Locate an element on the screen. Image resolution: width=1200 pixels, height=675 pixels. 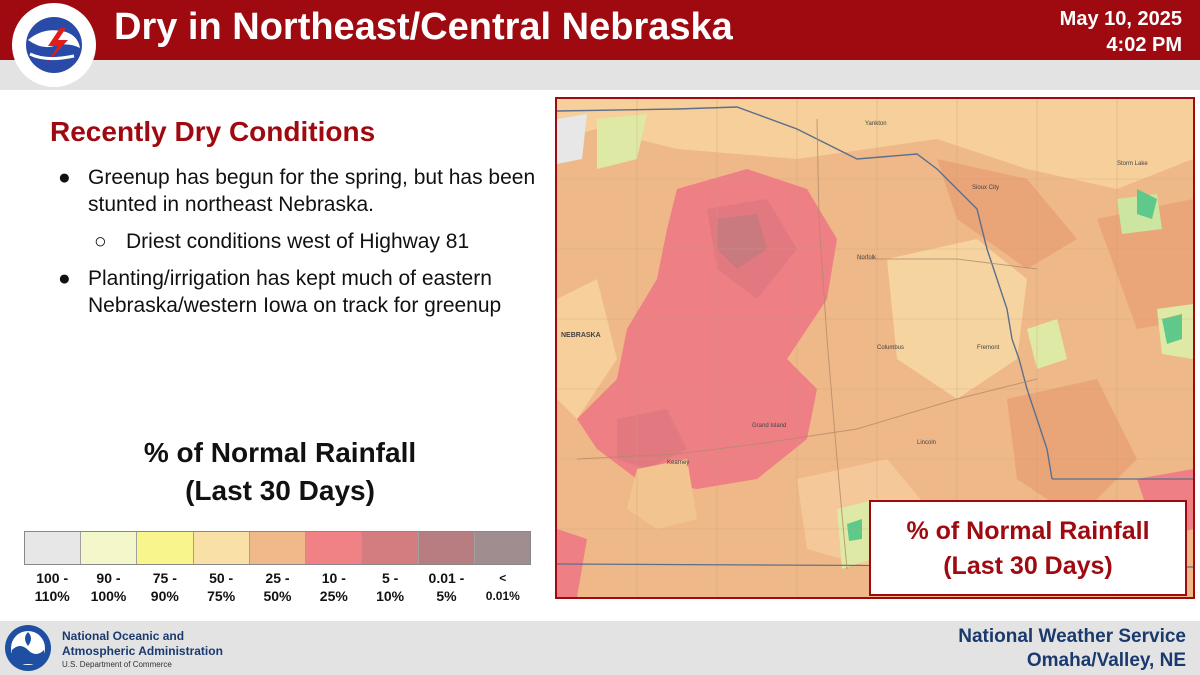
map-label-kearney: Kearney is located at coordinates (678, 463).